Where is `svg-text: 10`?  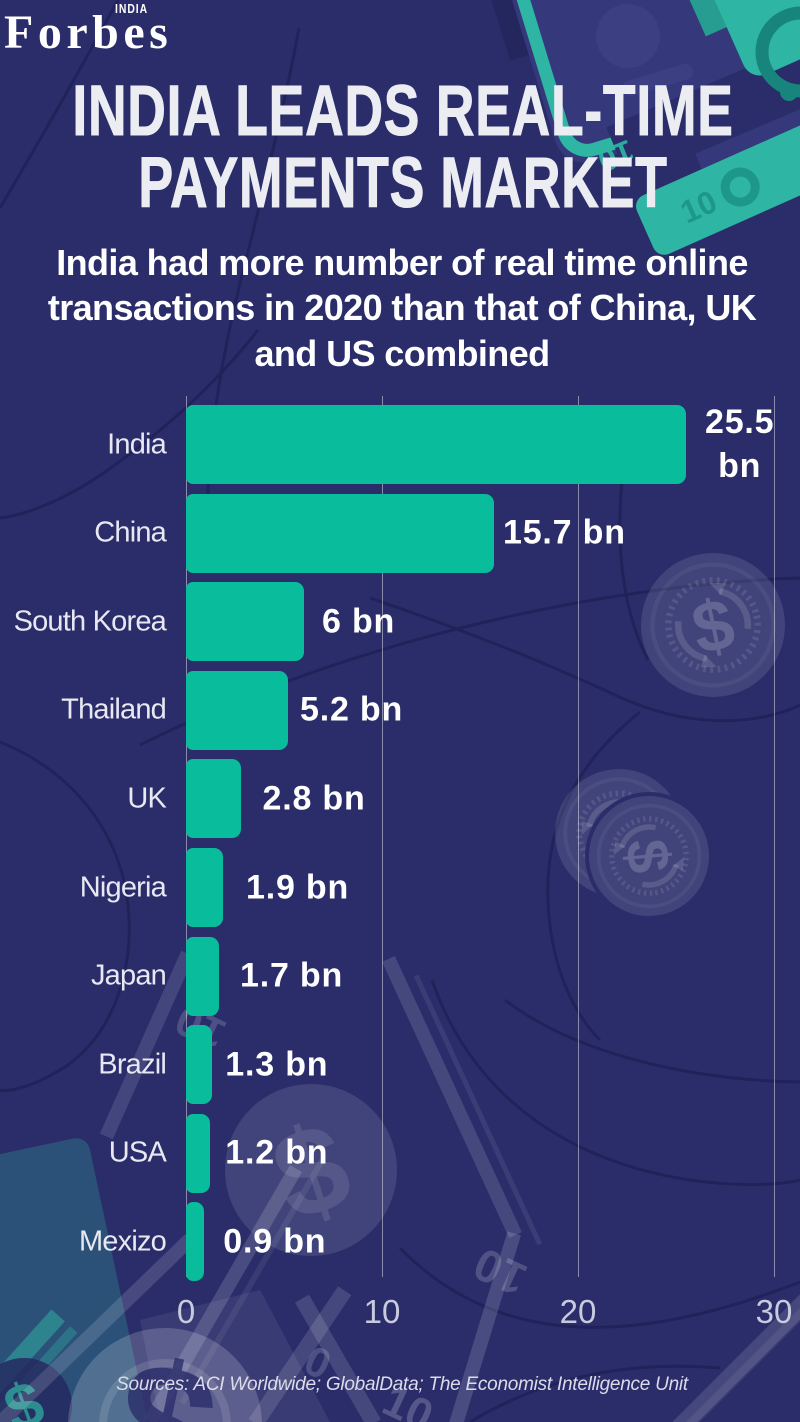 svg-text: 10 is located at coordinates (500, 1272).